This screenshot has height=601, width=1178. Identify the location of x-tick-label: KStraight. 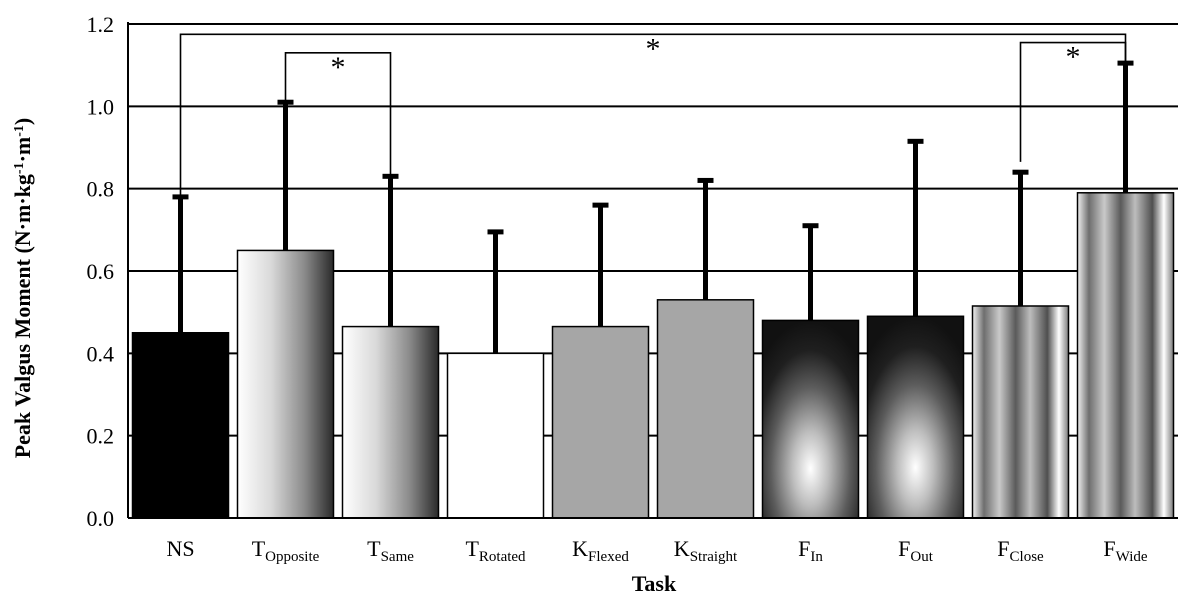
(706, 550).